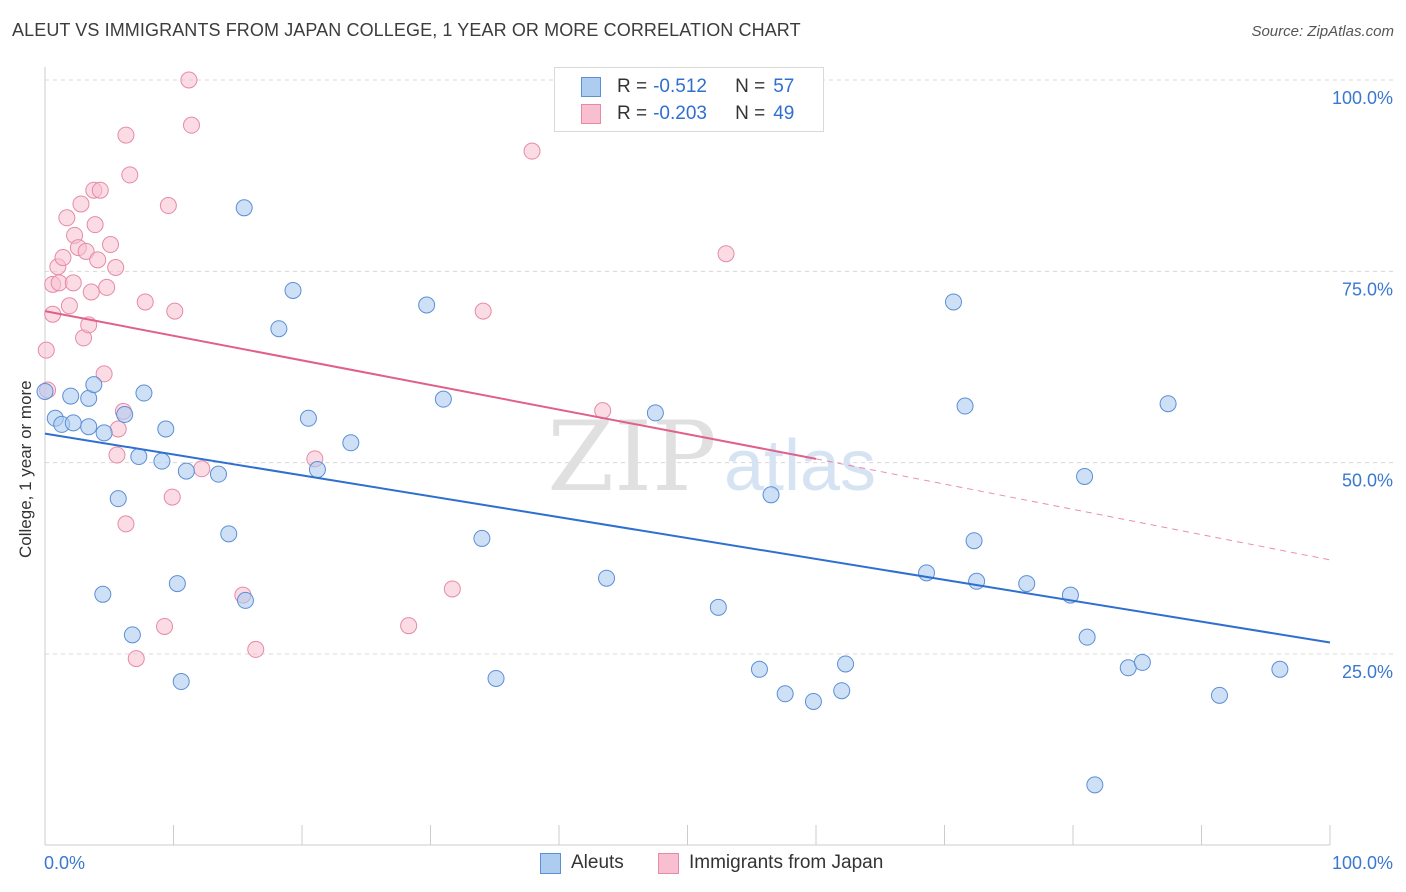 The image size is (1406, 892). Describe the element at coordinates (784, 113) in the screenshot. I see `legend-n-value: 49` at that location.